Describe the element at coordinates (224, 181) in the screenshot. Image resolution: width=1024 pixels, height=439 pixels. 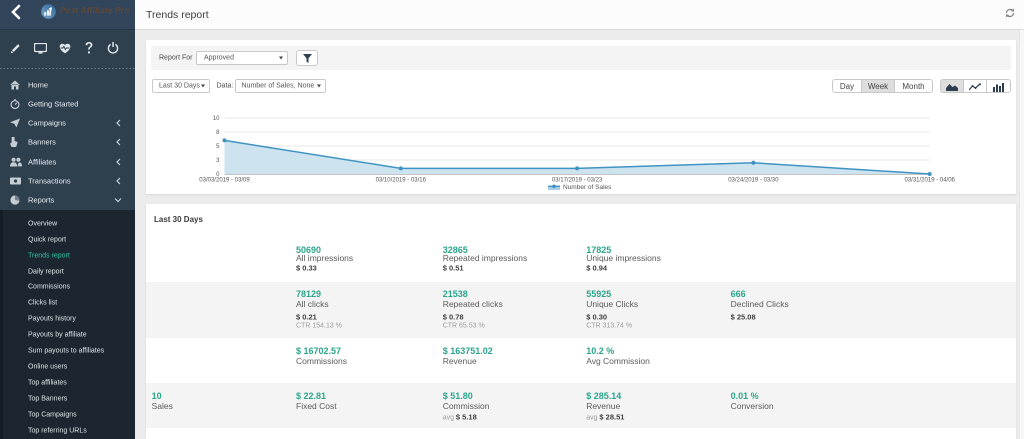
I see `svg-text: 03/03/2019 - 03/09` at that location.